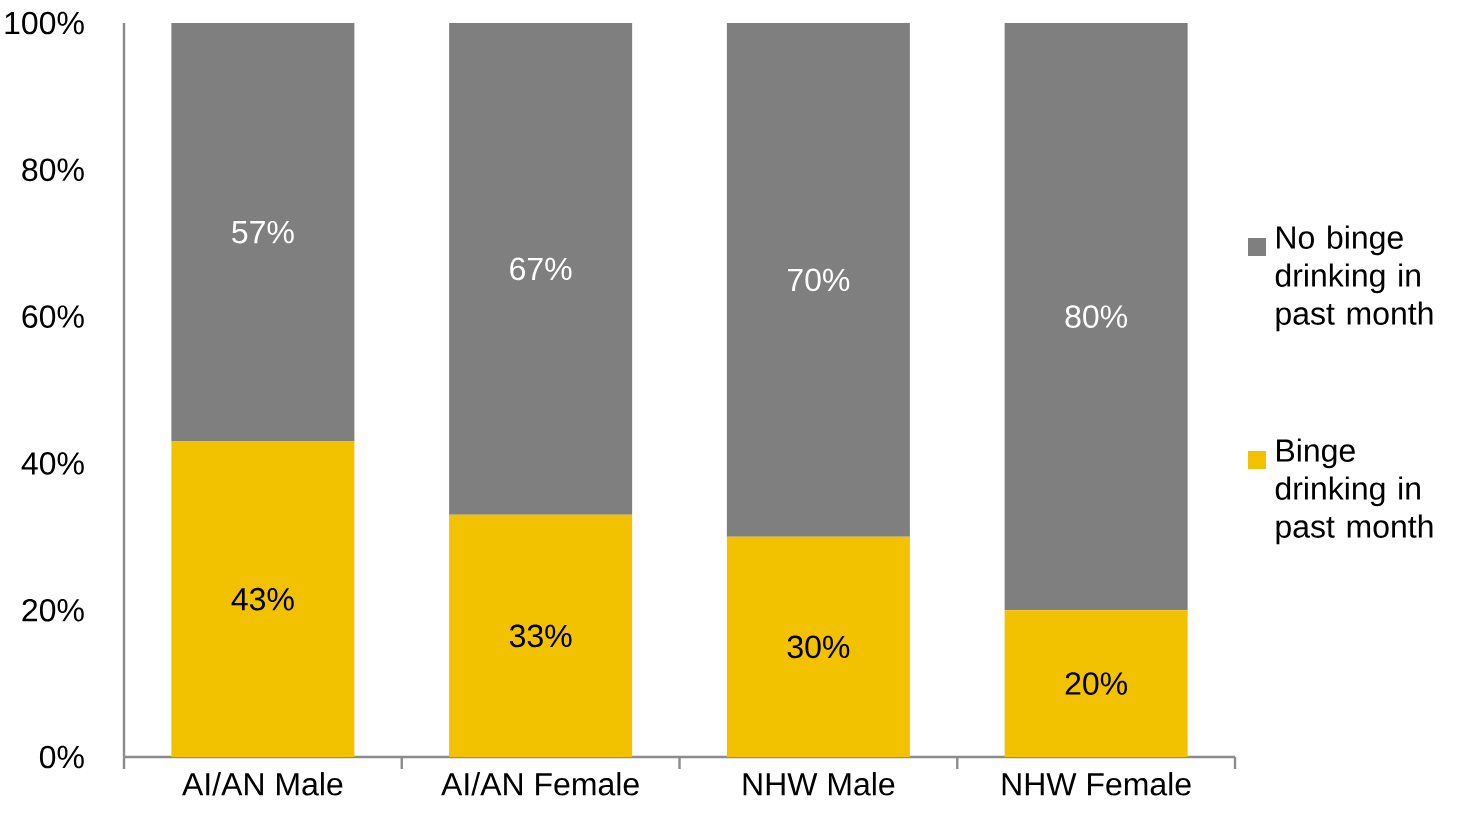 This screenshot has height=815, width=1462. I want to click on y-tick-label: 40%, so click(52, 463).